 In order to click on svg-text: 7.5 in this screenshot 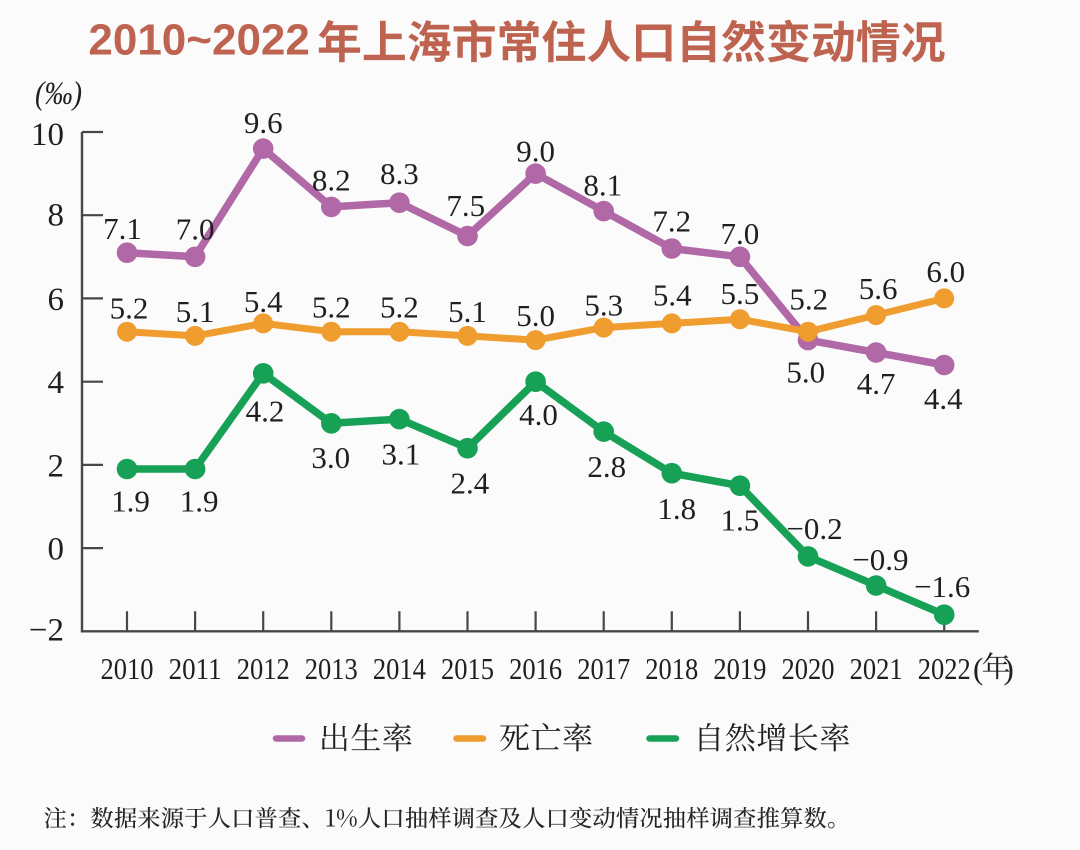, I will do `click(465, 205)`.